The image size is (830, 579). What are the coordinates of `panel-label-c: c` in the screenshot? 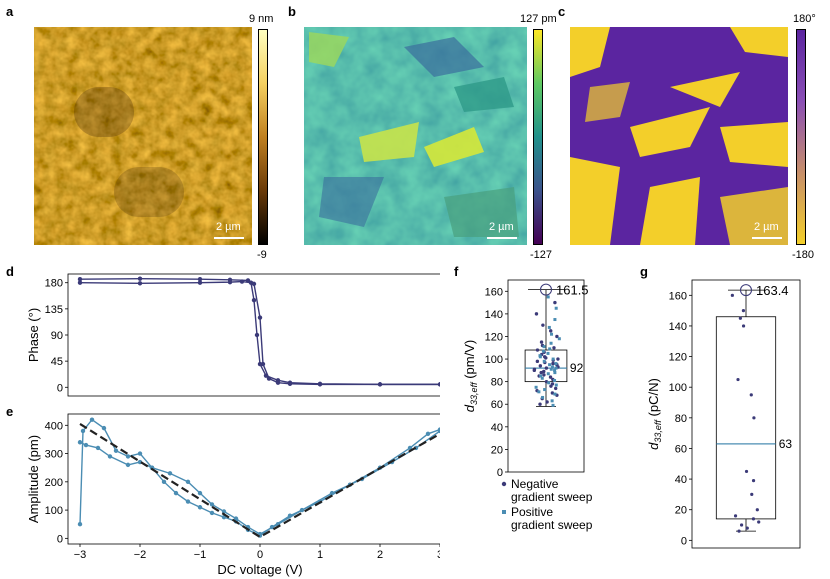 It's located at (562, 11).